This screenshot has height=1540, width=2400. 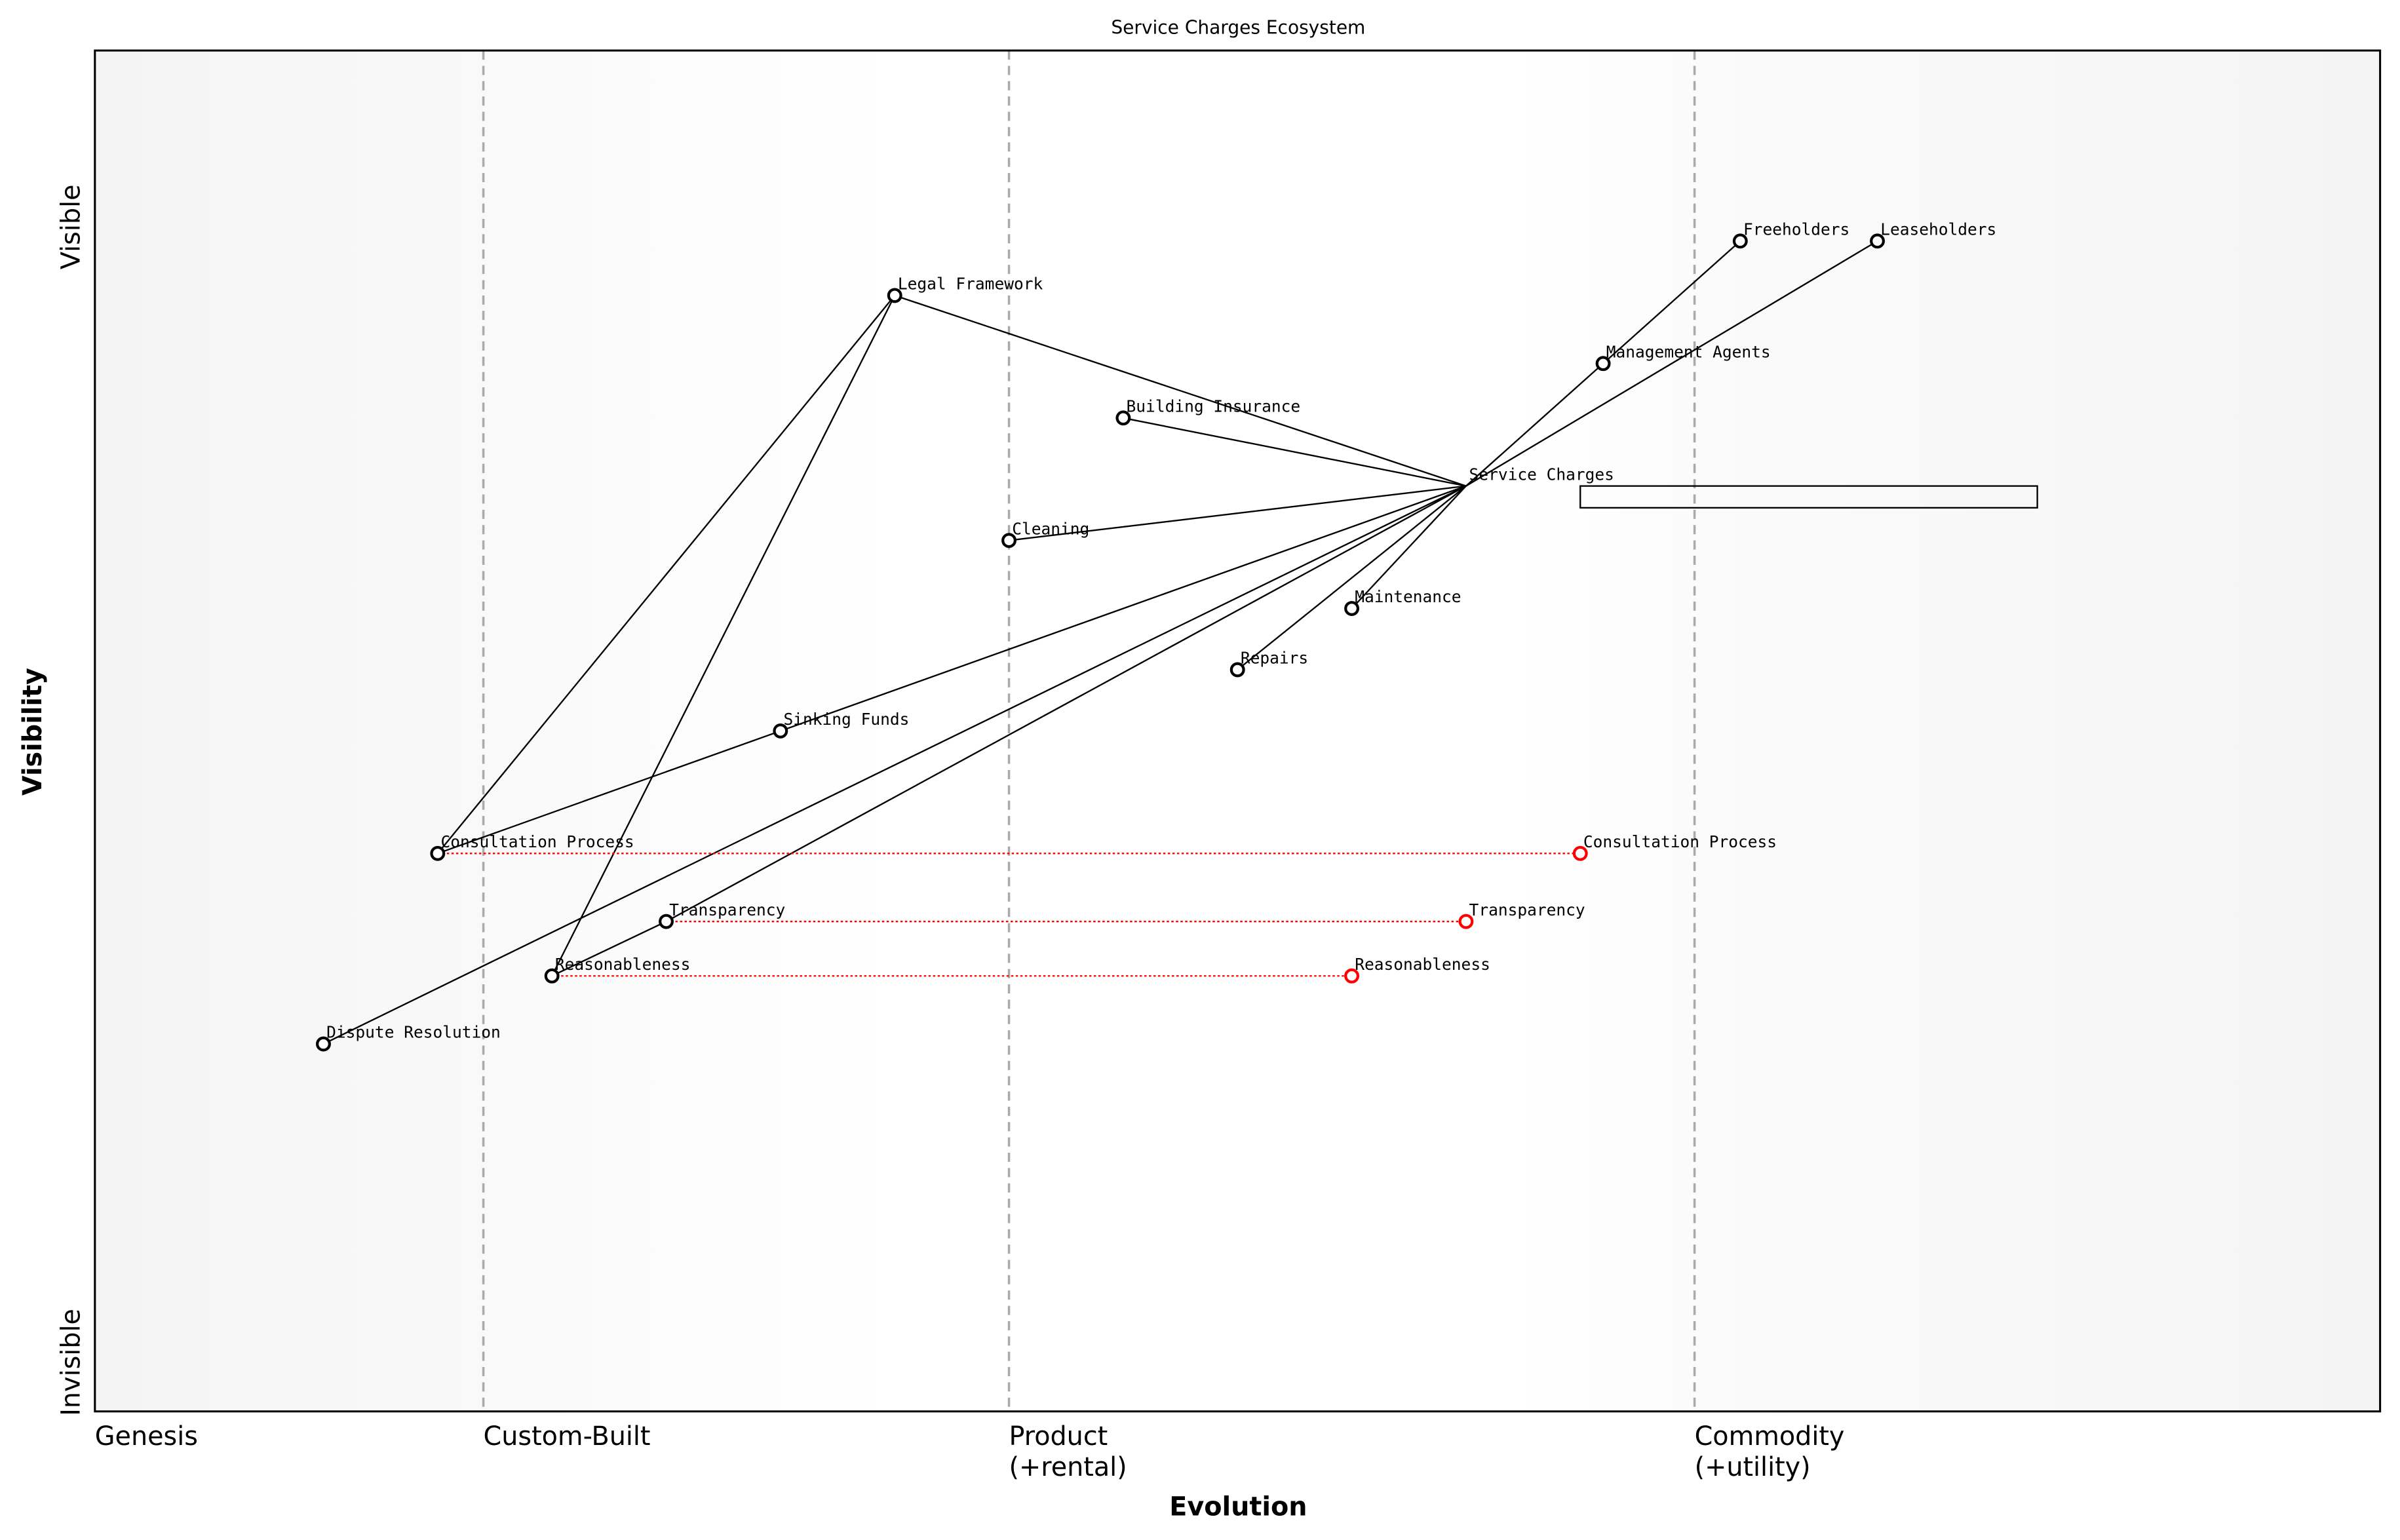 I want to click on link-building-insurance-service-charges, so click(x=1295, y=452).